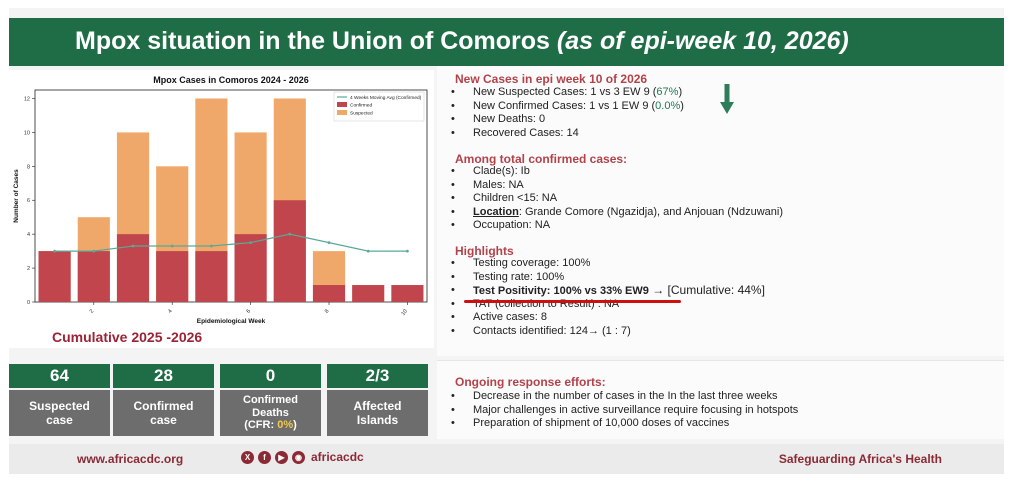 This screenshot has width=1013, height=481. I want to click on chart-title: Mpox Cases in Comoros 2024 - 2026, so click(231, 80).